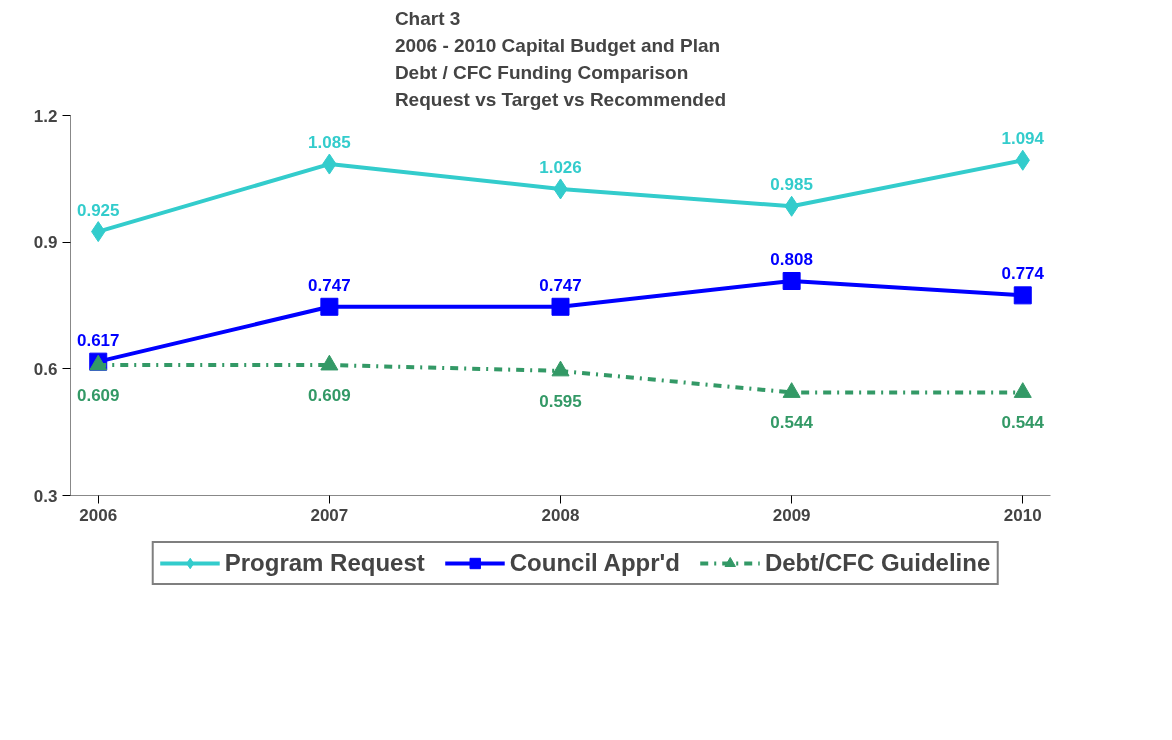  I want to click on x-tick-label: 2010, so click(1022, 515).